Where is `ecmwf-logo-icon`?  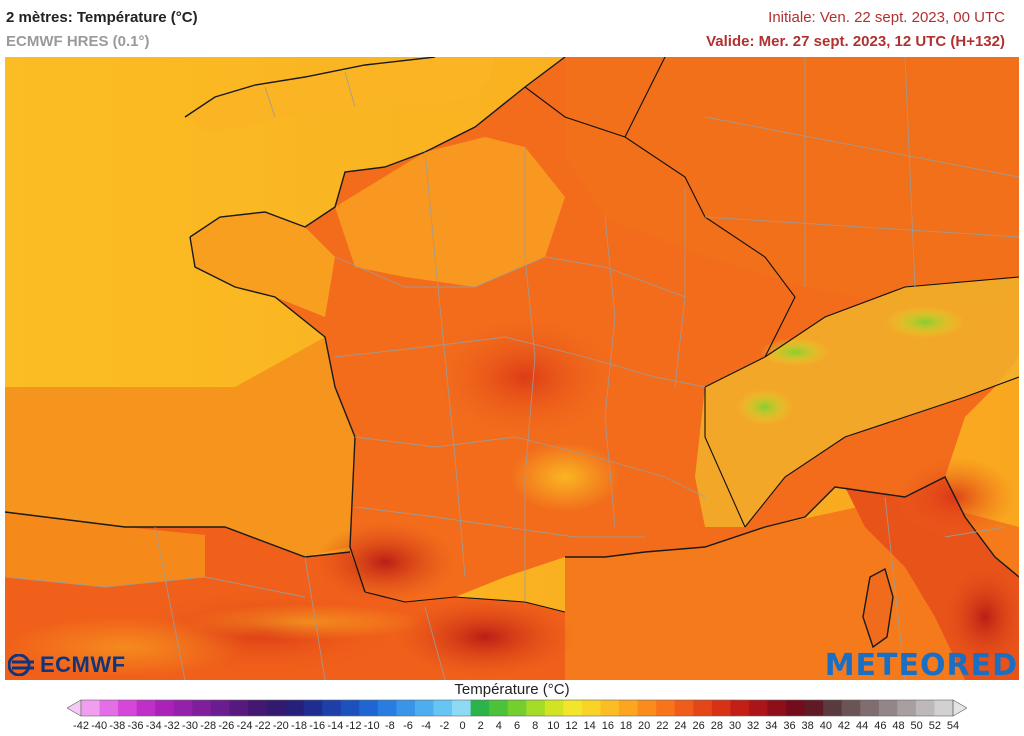 ecmwf-logo-icon is located at coordinates (21, 665).